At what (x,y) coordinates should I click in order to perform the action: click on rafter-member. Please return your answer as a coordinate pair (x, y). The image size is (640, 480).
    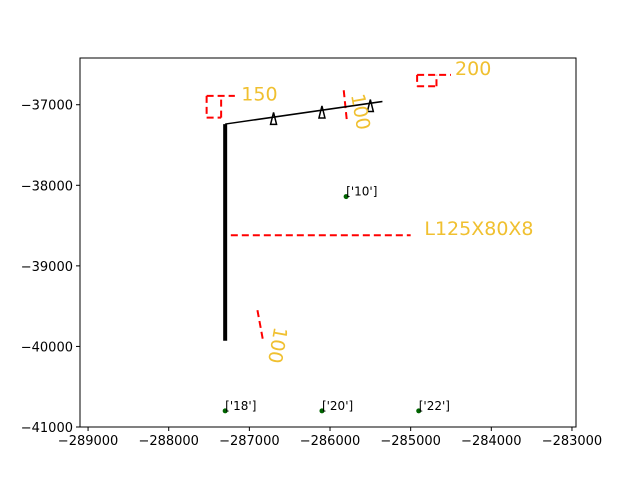
    Looking at the image, I should click on (304, 112).